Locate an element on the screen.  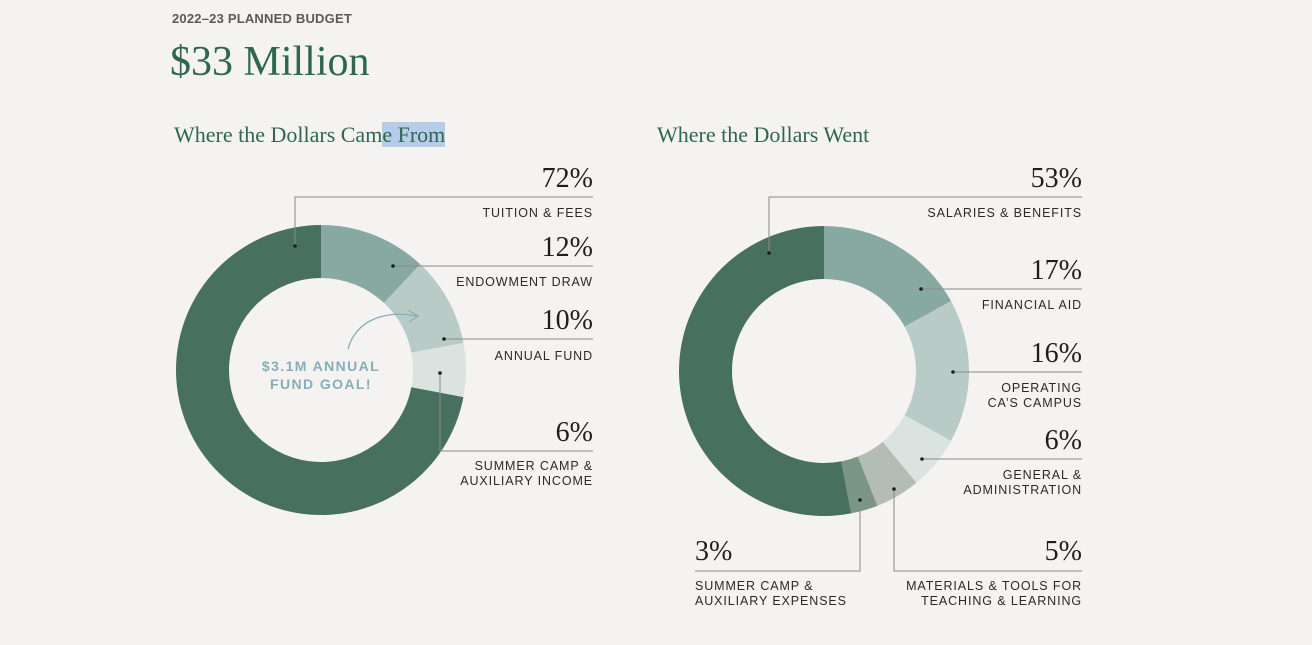
label-salaries: SALARIES & BENEFITS is located at coordinates (1004, 213).